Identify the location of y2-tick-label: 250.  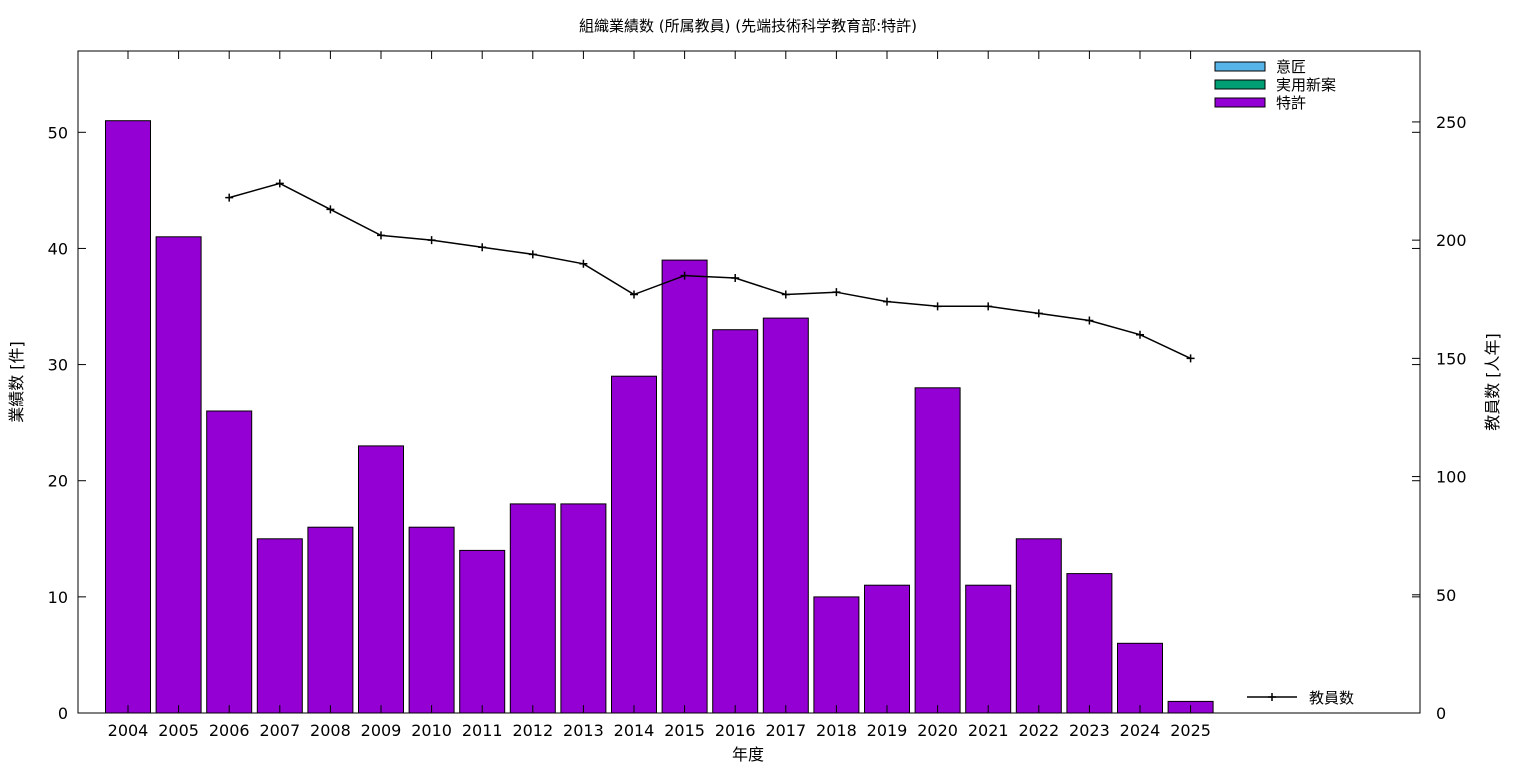
(1451, 122).